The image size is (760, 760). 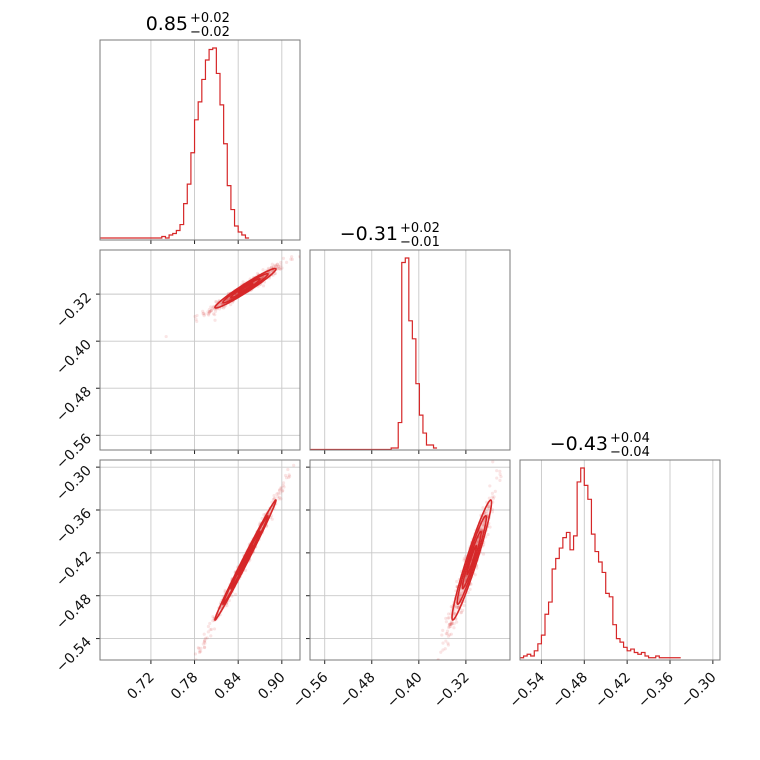 I want to click on y-tick-label: −0.40, so click(x=74, y=358).